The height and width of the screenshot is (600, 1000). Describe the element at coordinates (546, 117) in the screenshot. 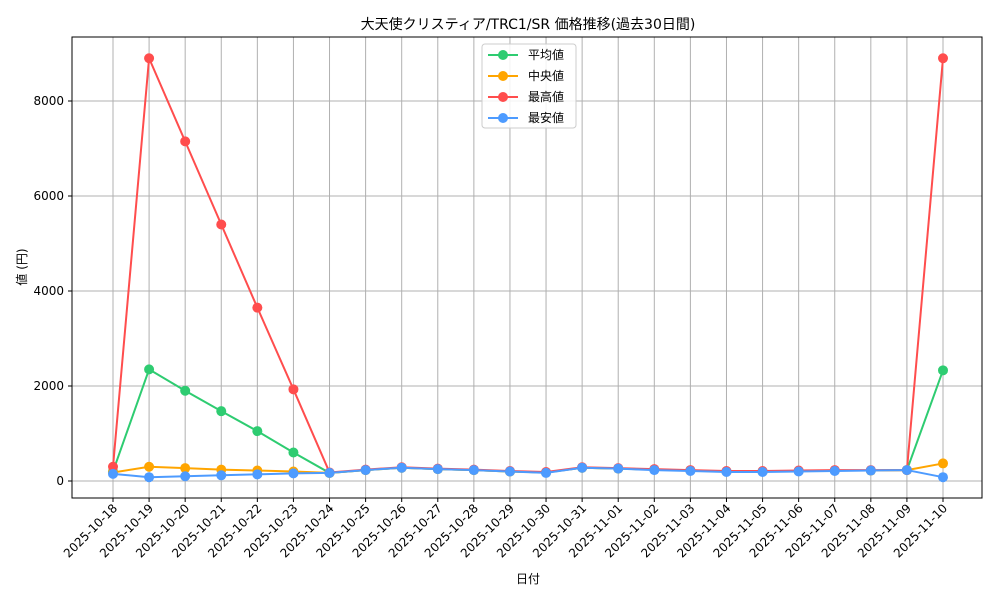

I see `legend-label: 最安値` at that location.